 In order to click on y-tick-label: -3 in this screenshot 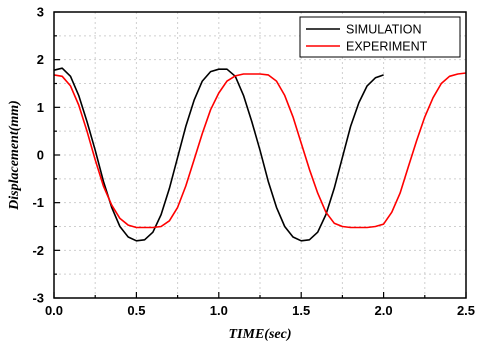, I will do `click(38, 298)`.